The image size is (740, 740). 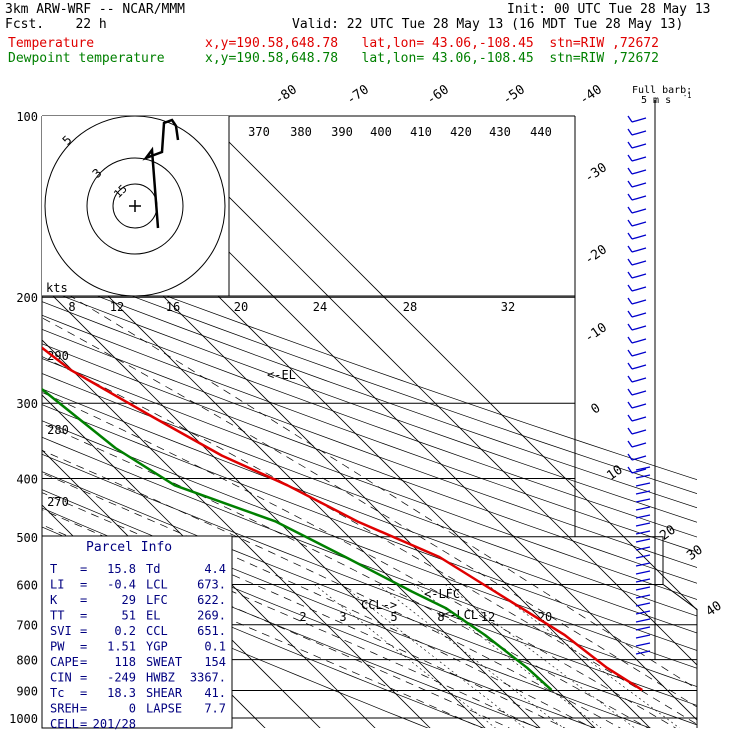 I want to click on parcel-key: LCL, so click(x=157, y=585).